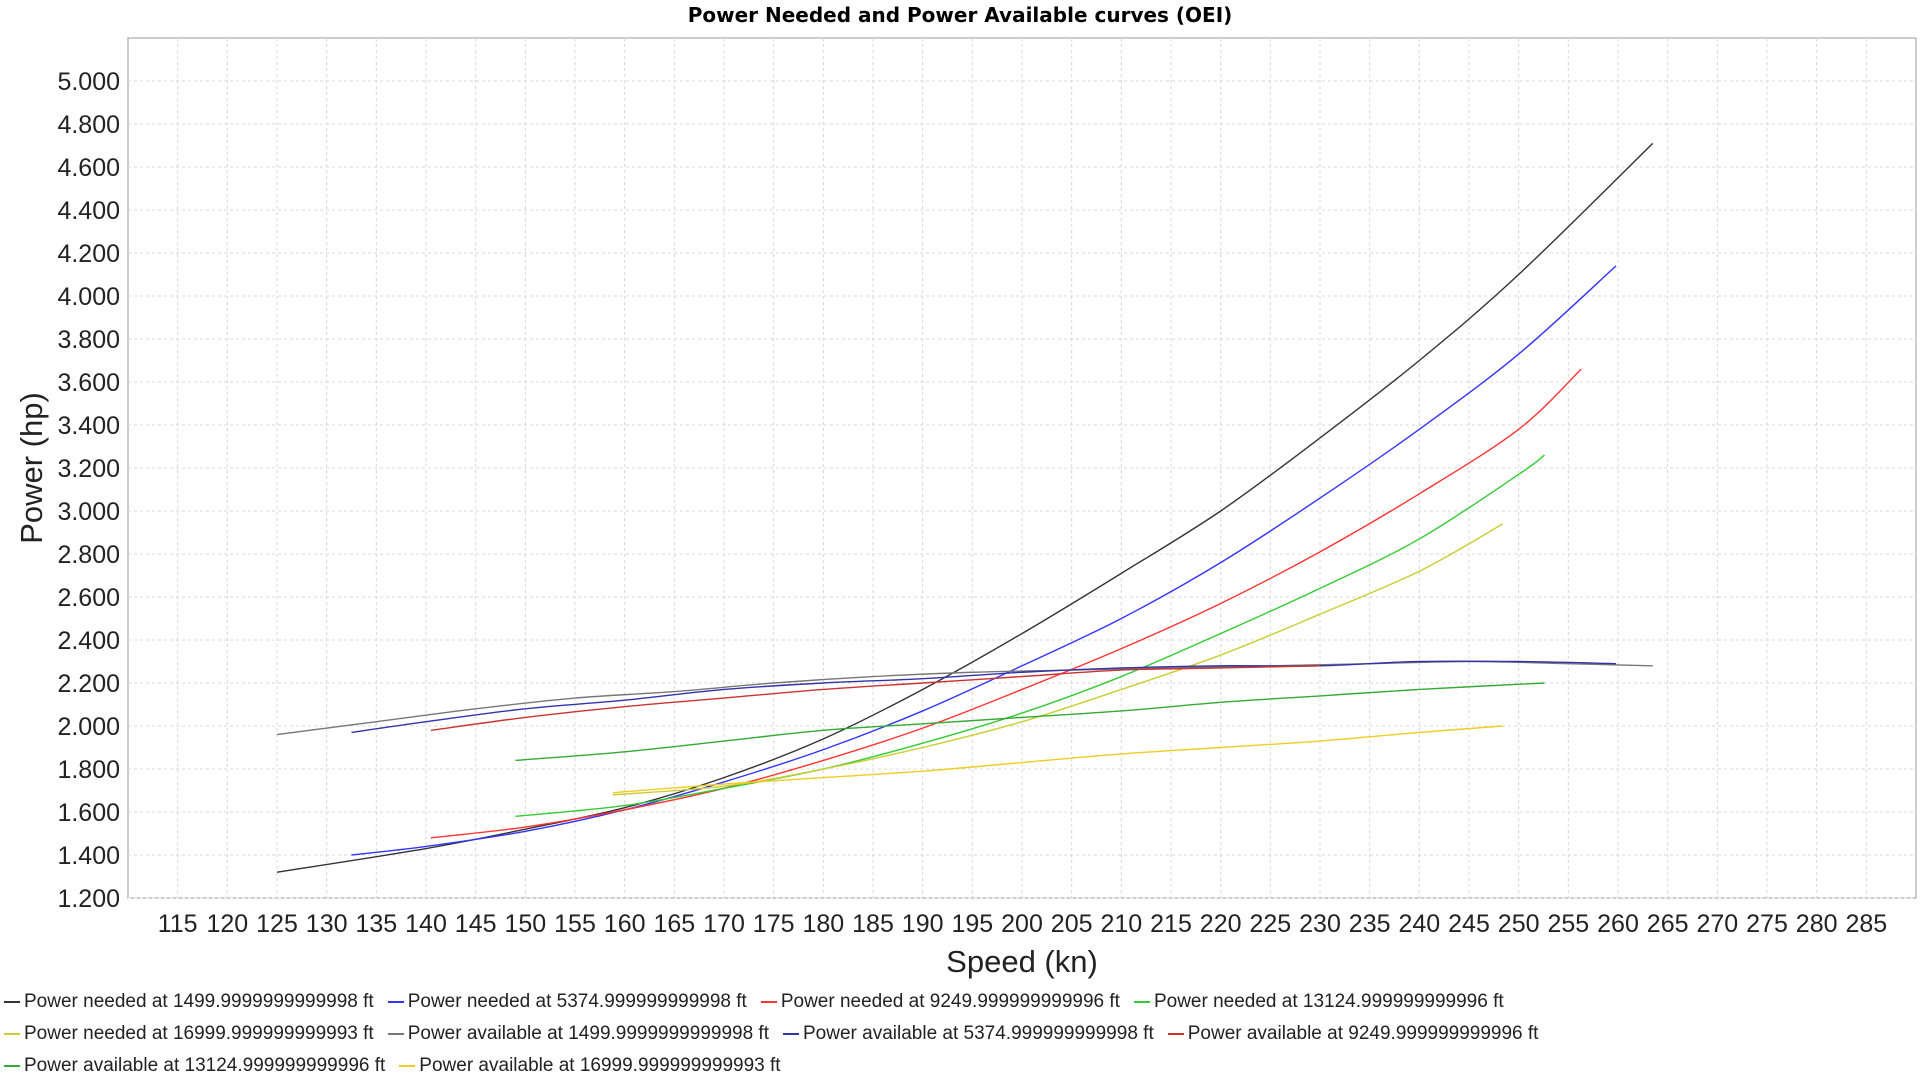  What do you see at coordinates (1270, 924) in the screenshot?
I see `x-tick-label: 225` at bounding box center [1270, 924].